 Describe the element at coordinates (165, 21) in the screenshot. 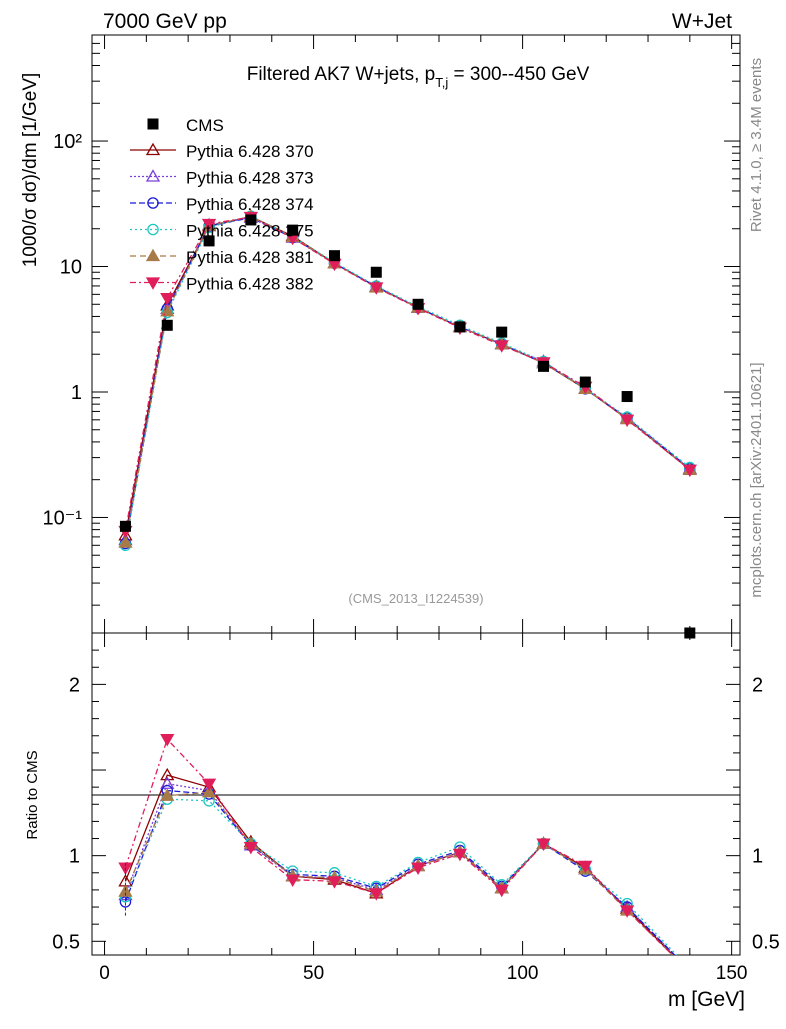

I see `beam-energy-label: 7000 GeV pp` at that location.